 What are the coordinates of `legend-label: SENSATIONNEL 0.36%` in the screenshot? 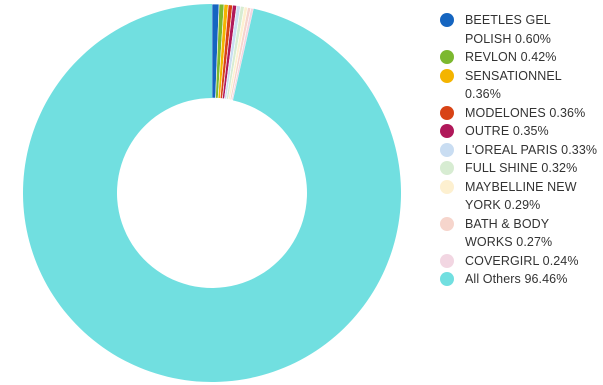 It's located at (513, 85).